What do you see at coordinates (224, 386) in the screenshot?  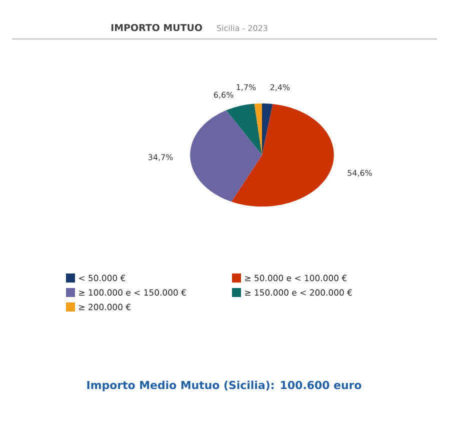 I see `text: Importo Medio Mutuo (Sicilia): 100.600 euro` at bounding box center [224, 386].